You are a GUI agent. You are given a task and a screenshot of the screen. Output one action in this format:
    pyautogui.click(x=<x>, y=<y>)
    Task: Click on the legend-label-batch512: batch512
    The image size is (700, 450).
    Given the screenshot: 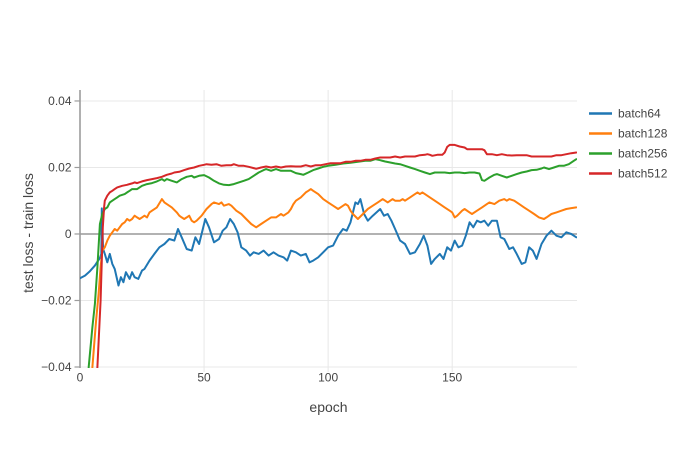 What is the action you would take?
    pyautogui.click(x=643, y=174)
    